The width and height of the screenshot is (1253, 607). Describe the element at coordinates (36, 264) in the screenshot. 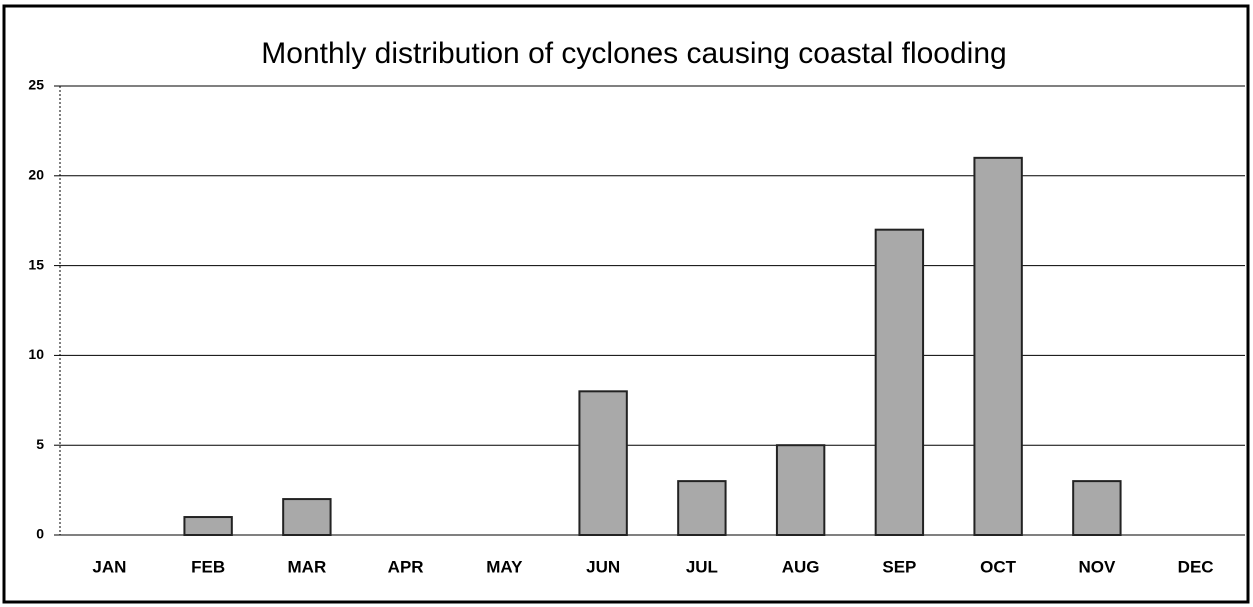

I see `y-tick-label: 15` at that location.